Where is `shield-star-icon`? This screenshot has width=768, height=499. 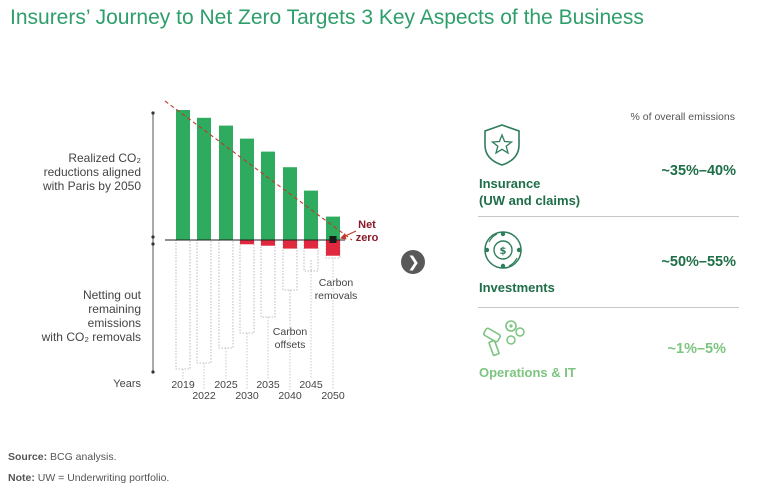 shield-star-icon is located at coordinates (502, 145).